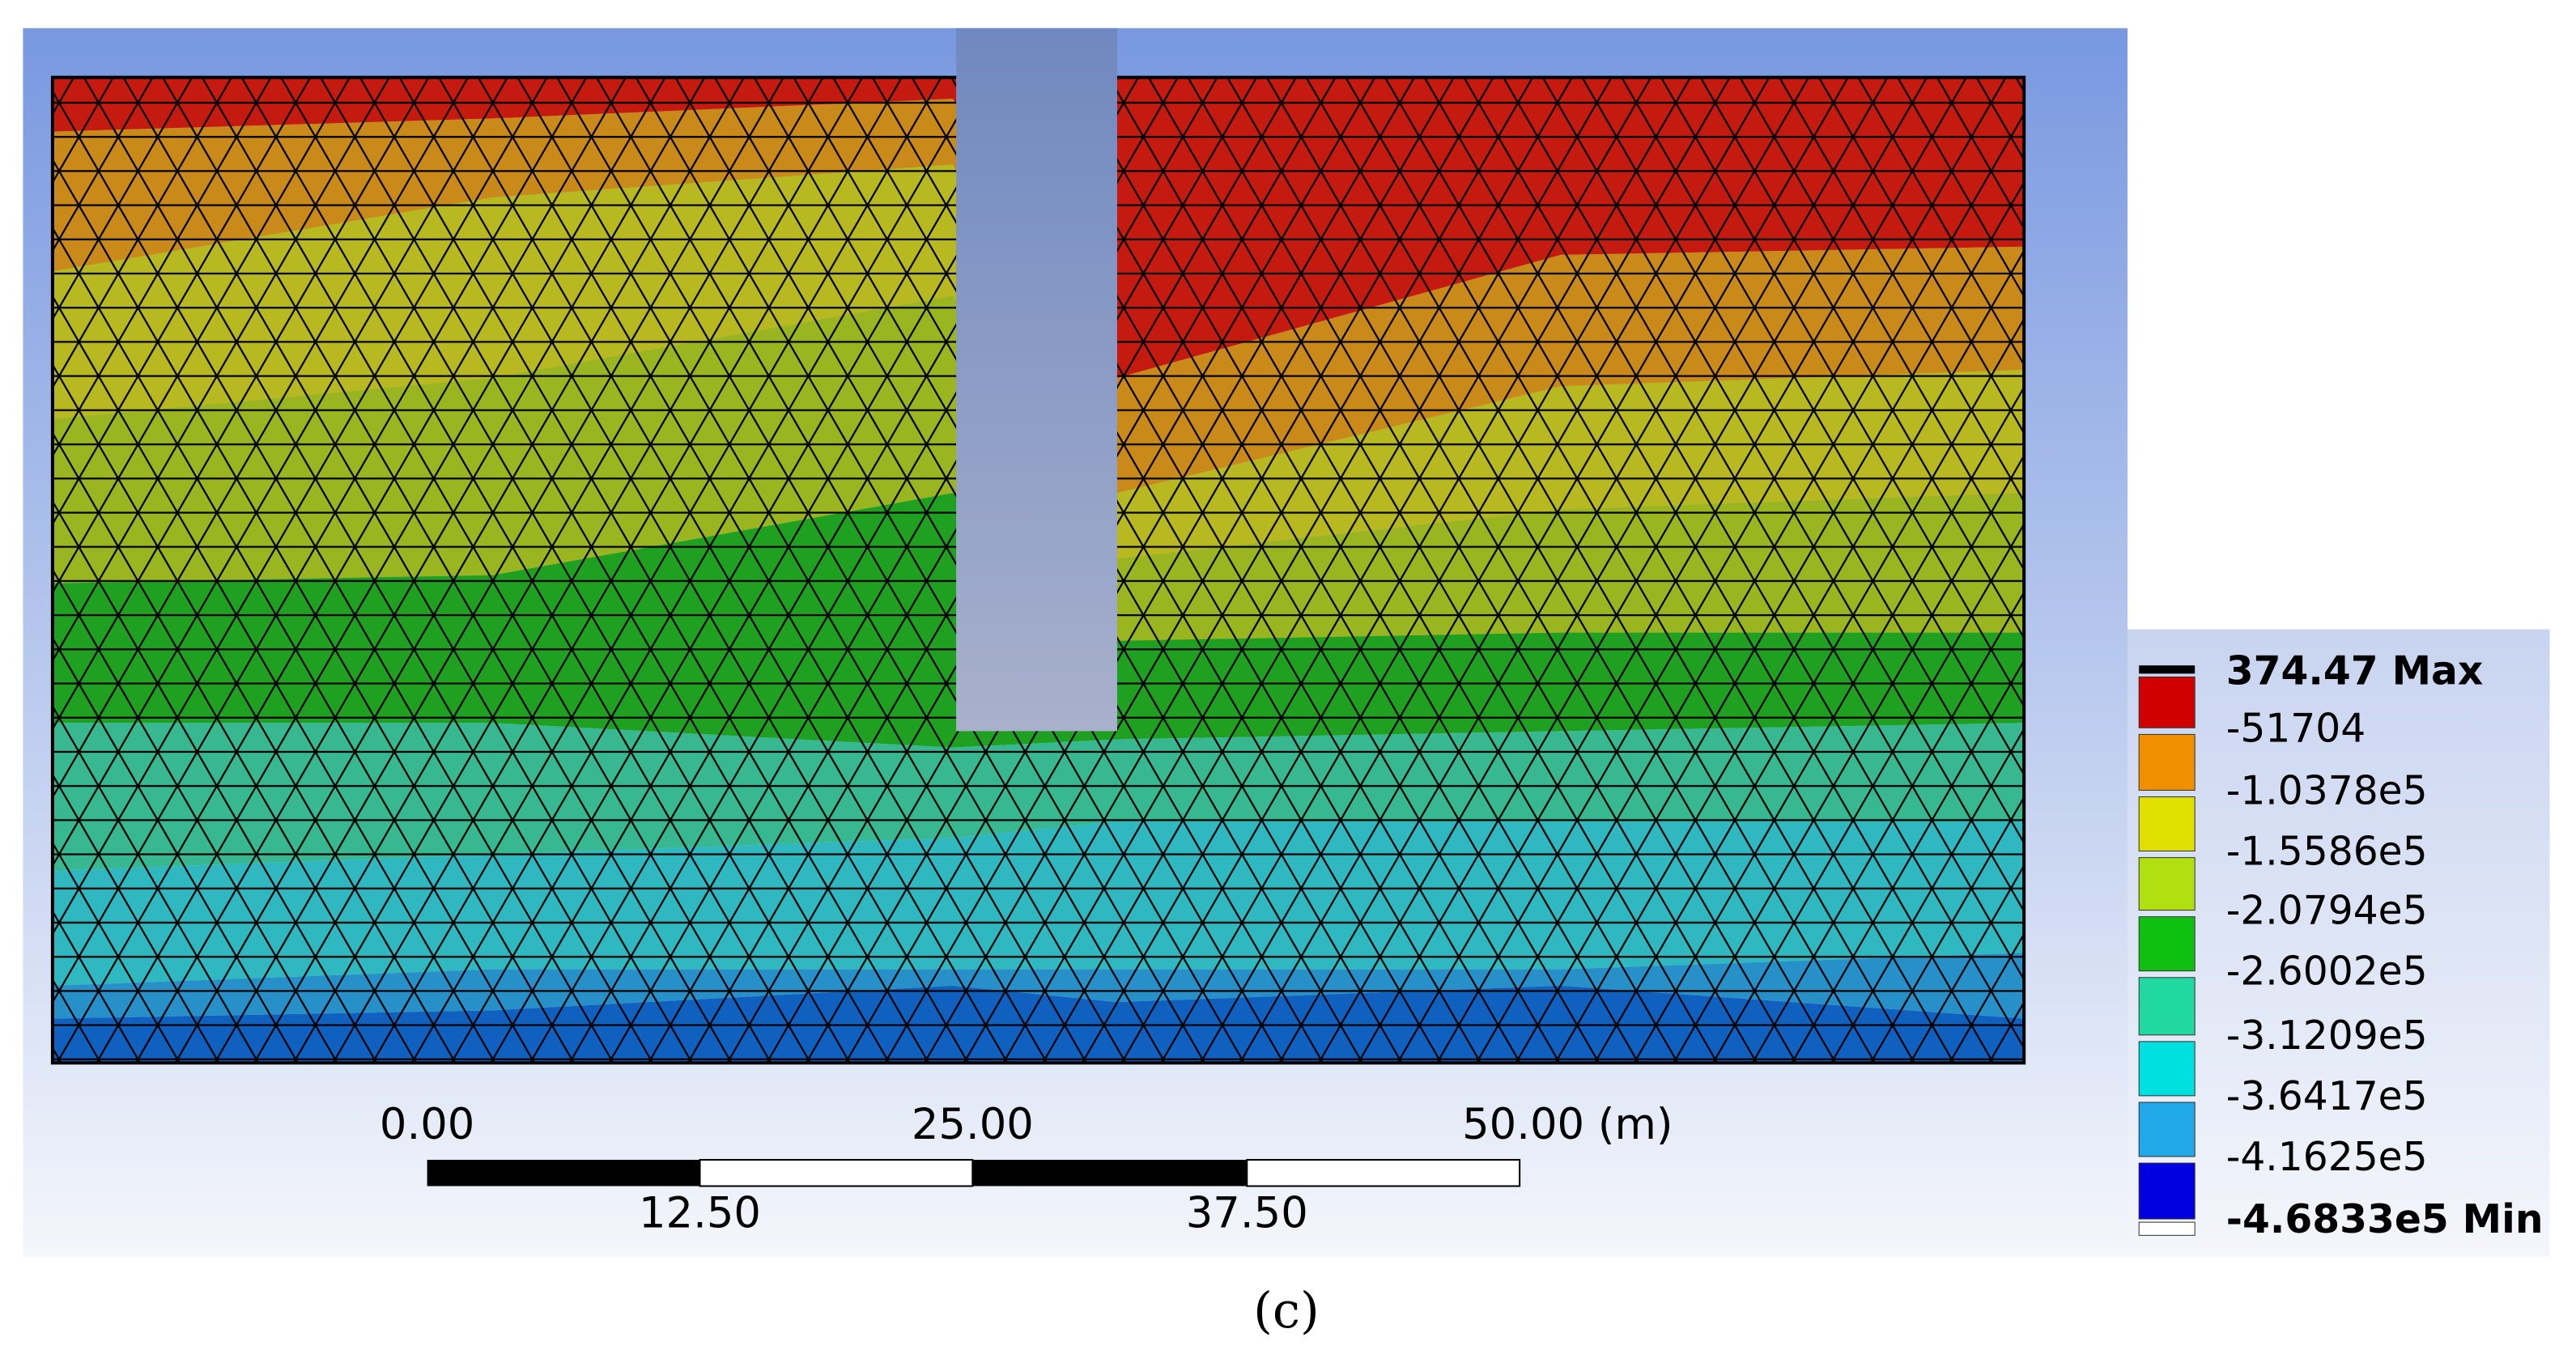 This screenshot has height=1367, width=2576. What do you see at coordinates (1037, 380) in the screenshot?
I see `pile` at bounding box center [1037, 380].